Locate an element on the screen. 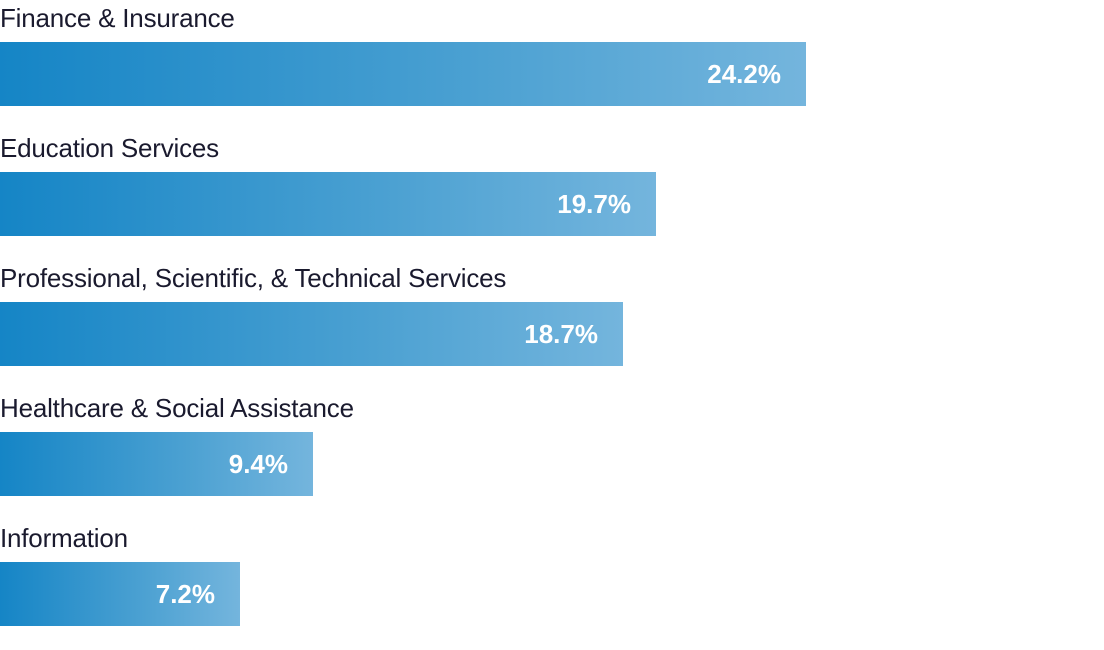 This screenshot has height=650, width=1104. bar: 24.2% is located at coordinates (403, 74).